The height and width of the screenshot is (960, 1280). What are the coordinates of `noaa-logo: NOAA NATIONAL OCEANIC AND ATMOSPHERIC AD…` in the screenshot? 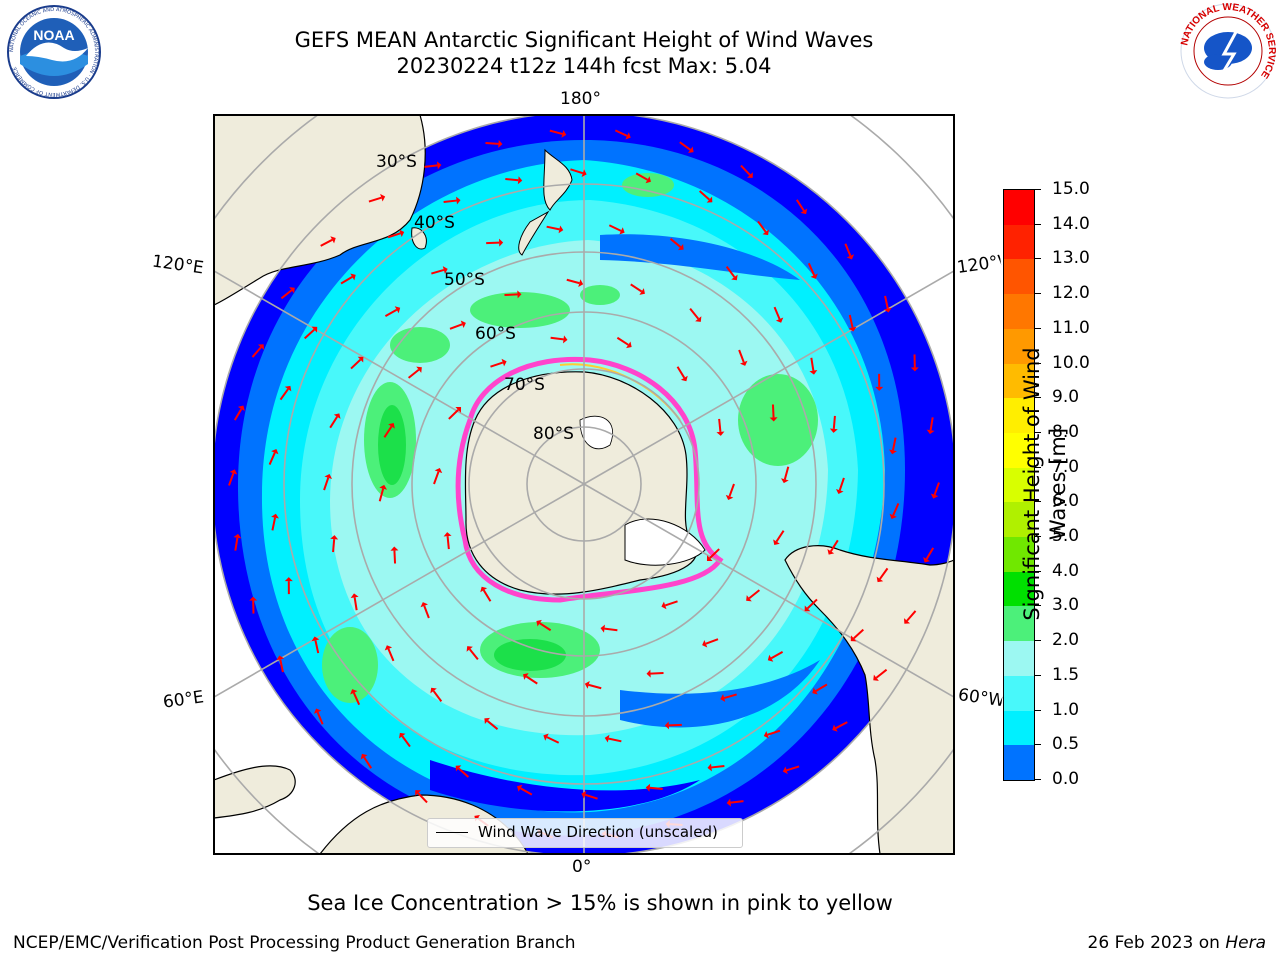 It's located at (54, 52).